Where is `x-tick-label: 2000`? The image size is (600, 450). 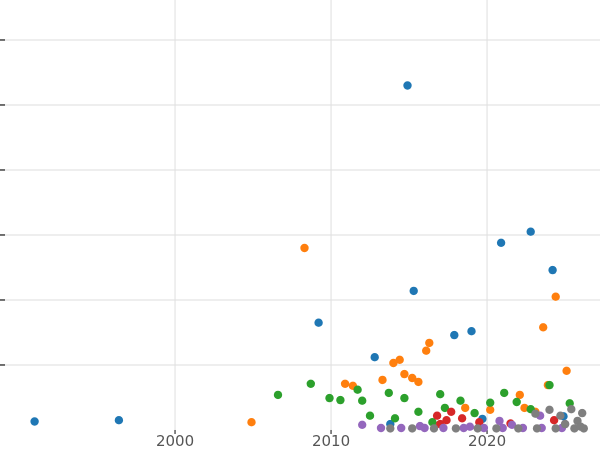 x-tick-label: 2000 is located at coordinates (175, 441).